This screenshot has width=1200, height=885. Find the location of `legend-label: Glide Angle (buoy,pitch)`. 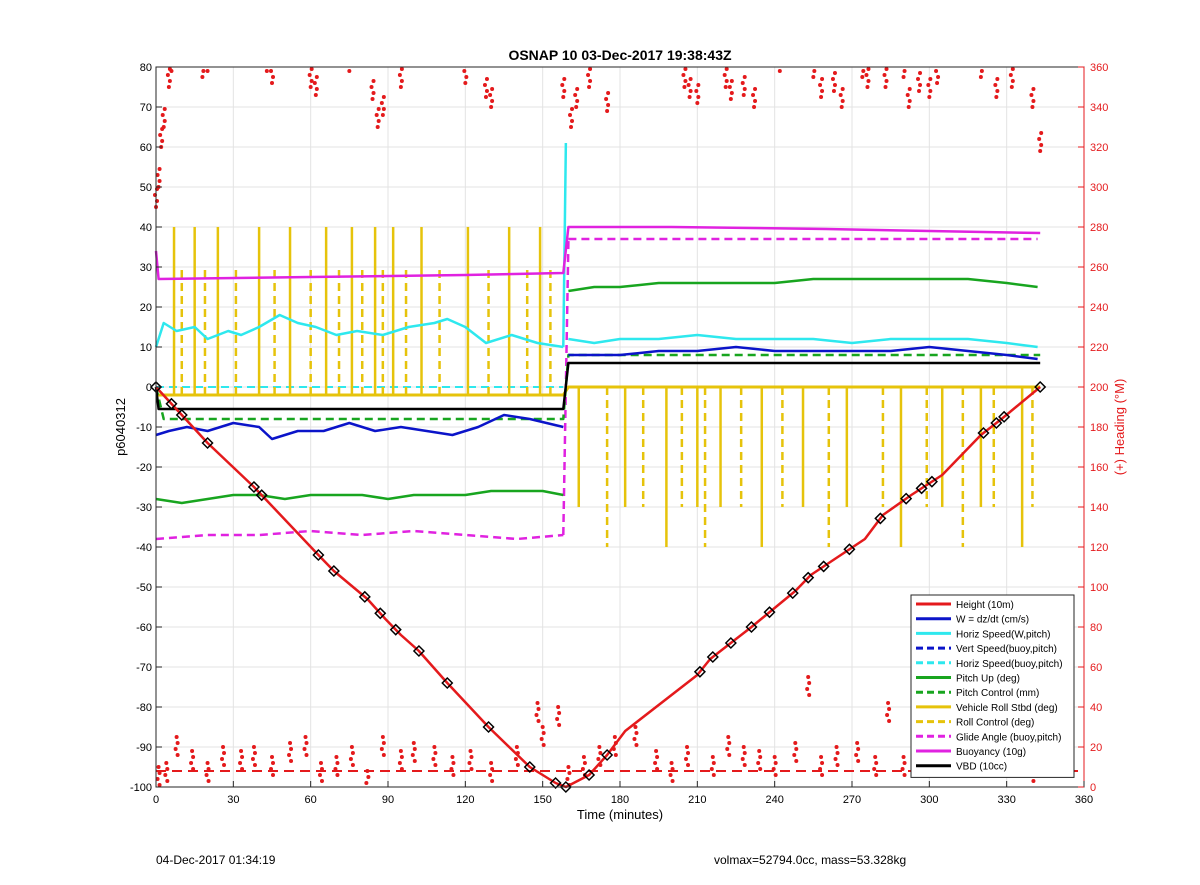

legend-label: Glide Angle (buoy,pitch) is located at coordinates (1008, 737).